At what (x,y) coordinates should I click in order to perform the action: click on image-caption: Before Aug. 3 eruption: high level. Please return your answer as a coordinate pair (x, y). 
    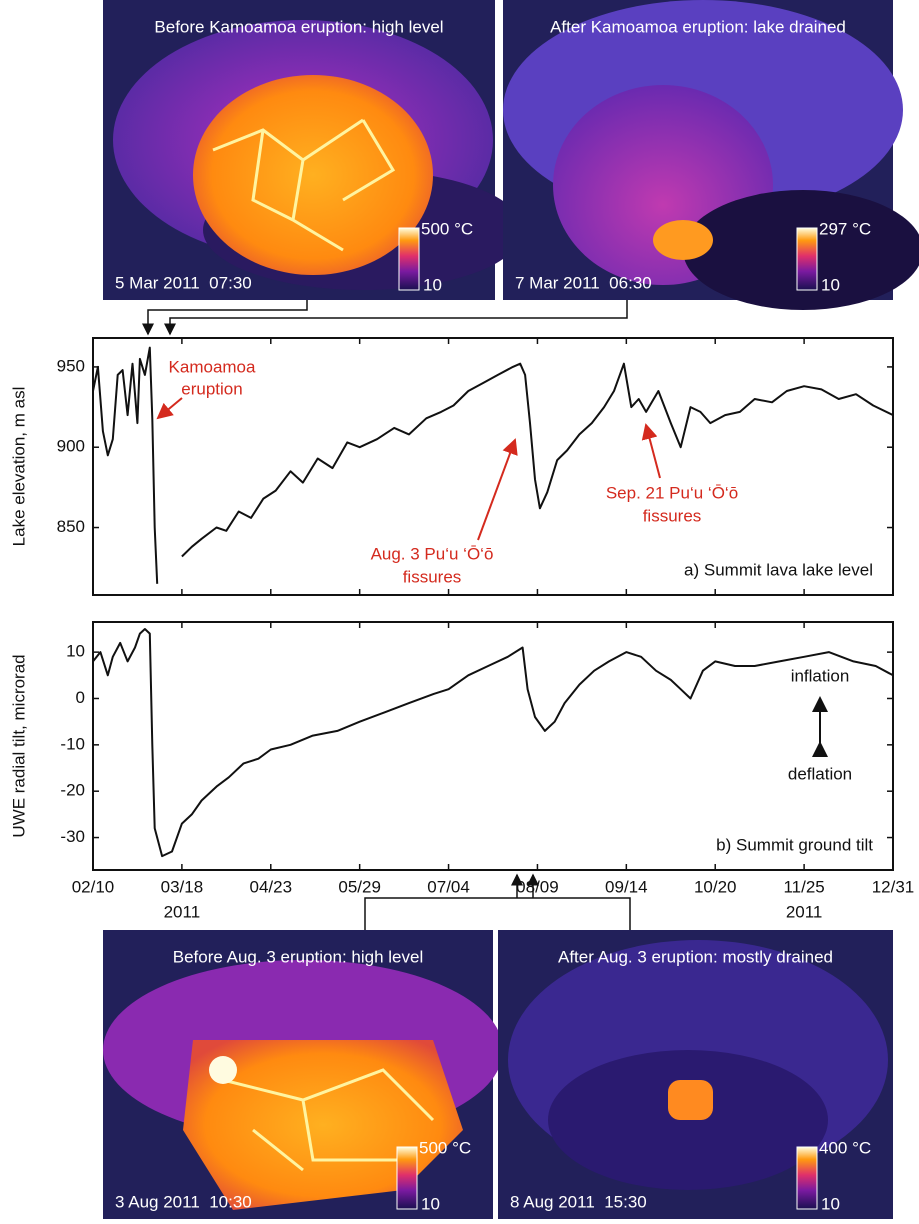
    Looking at the image, I should click on (298, 956).